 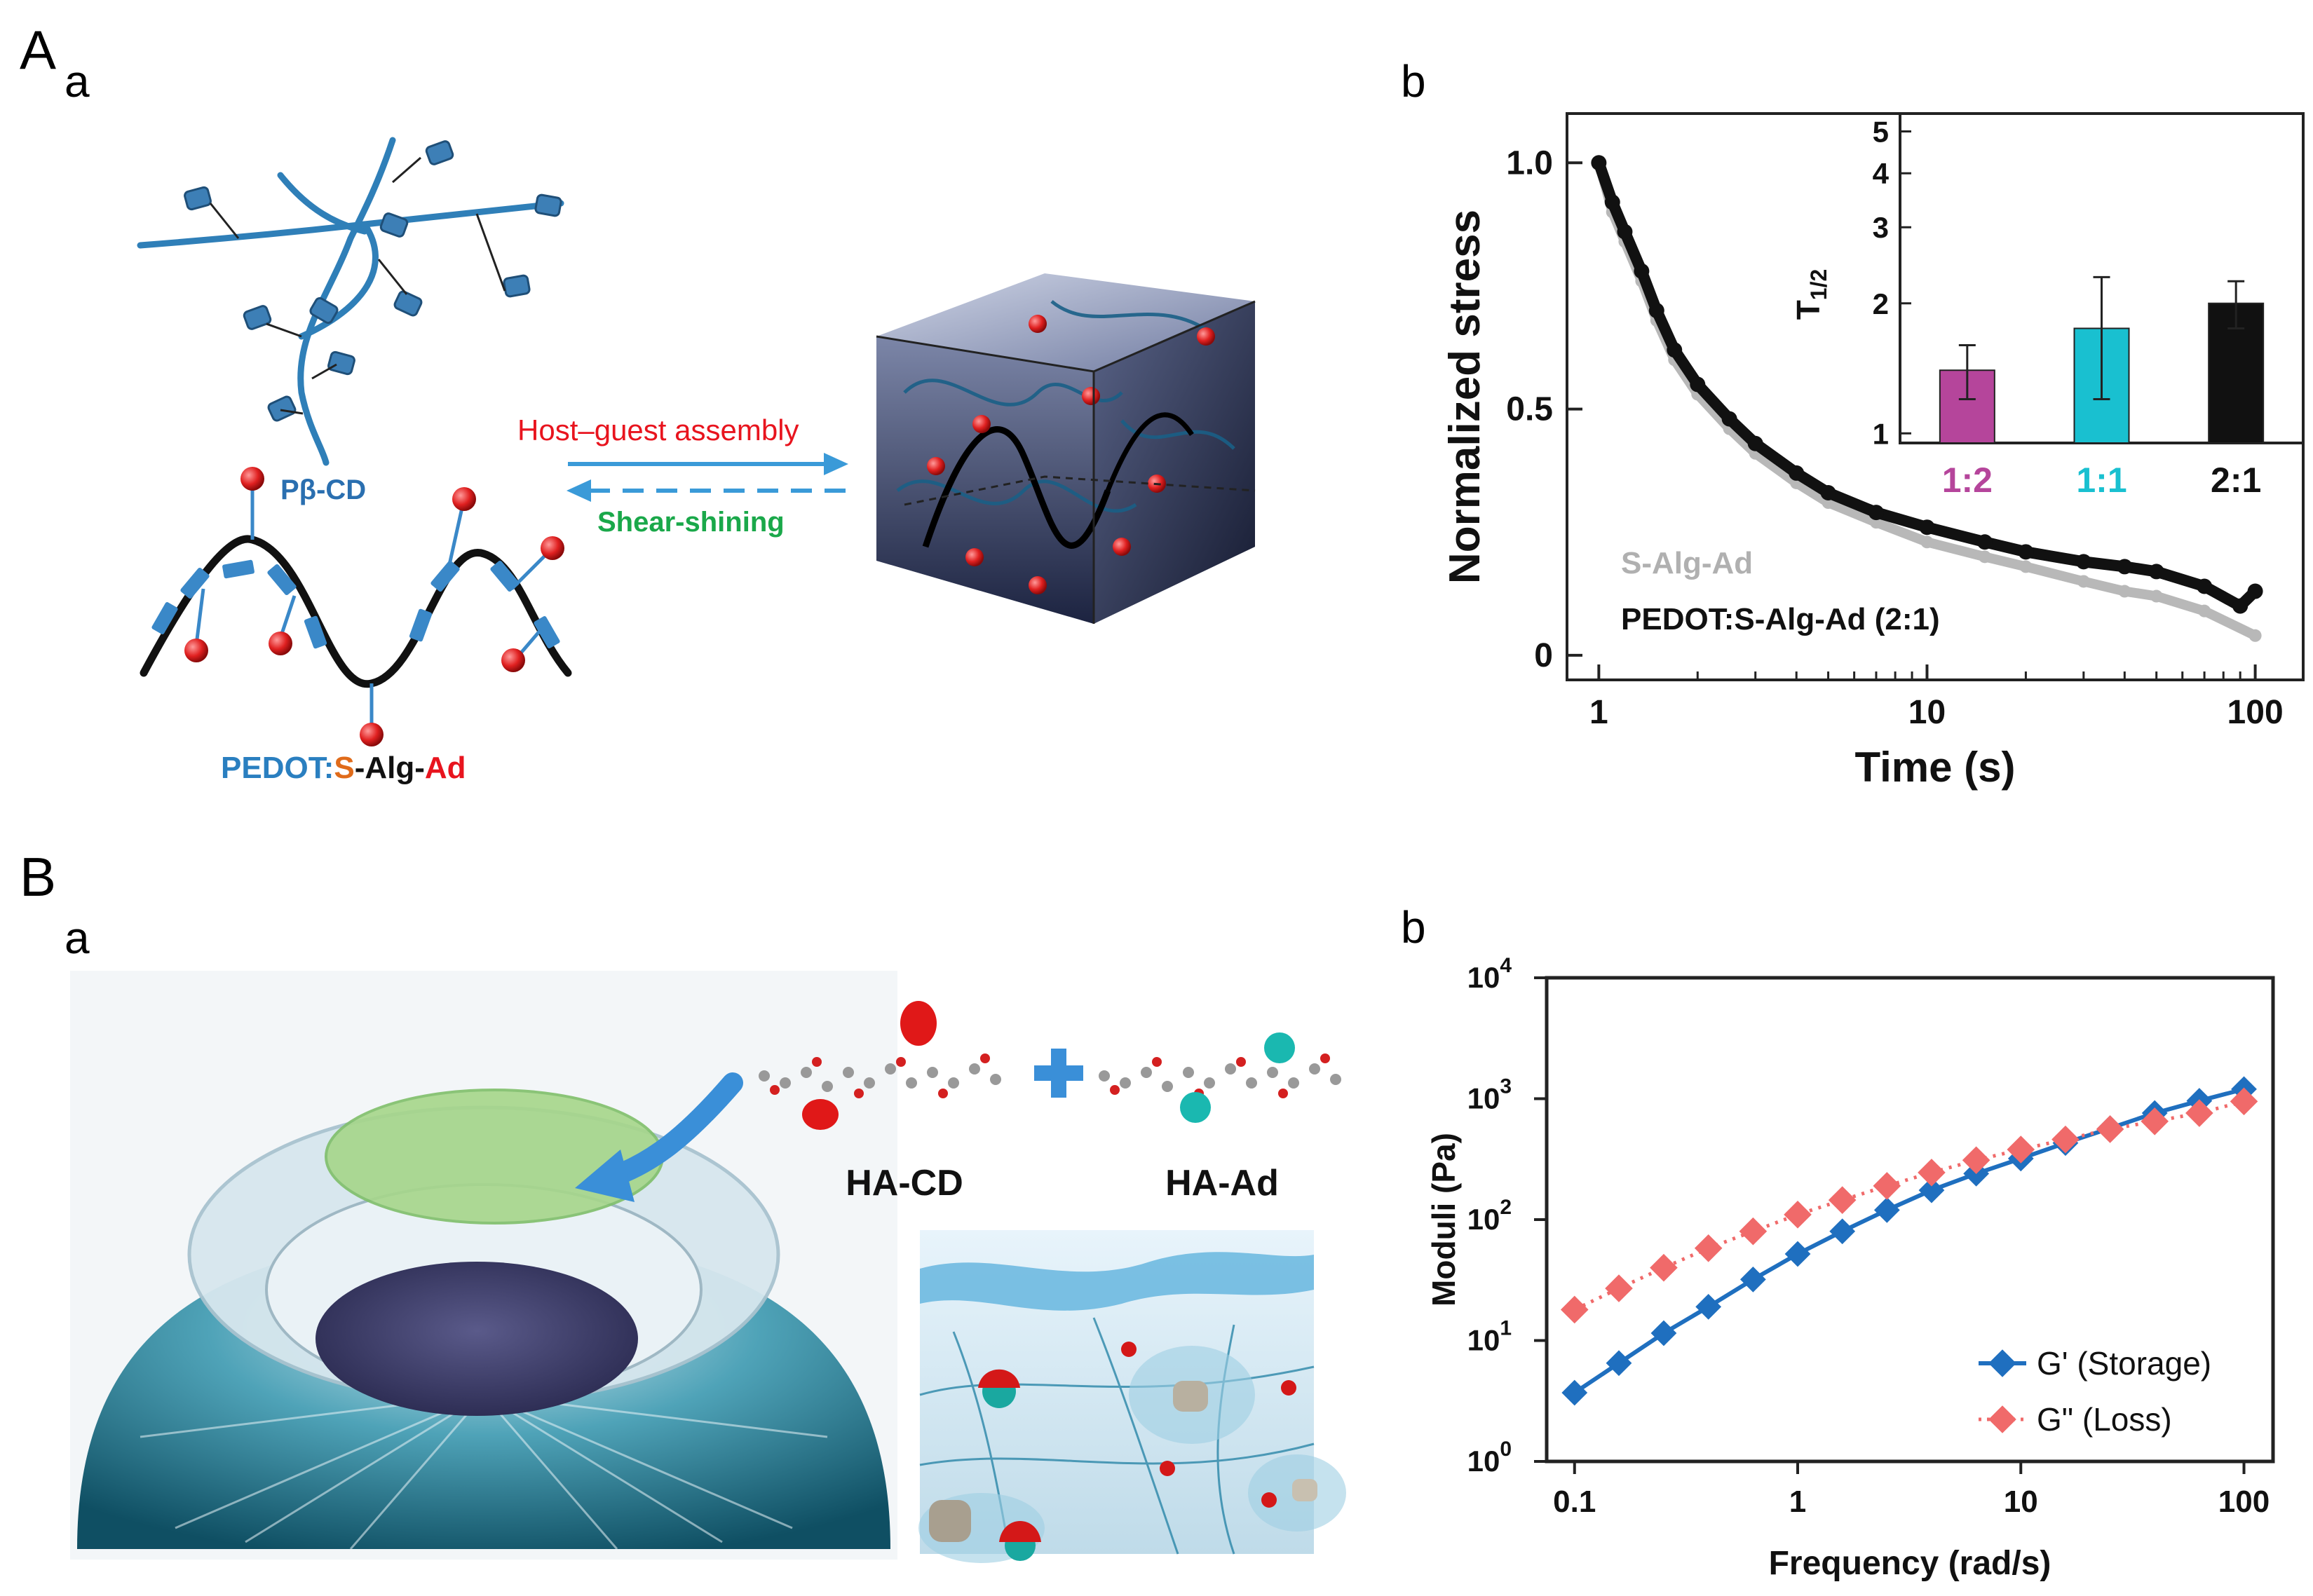 I want to click on x-tick-label: 0.1, so click(x=1574, y=1502).